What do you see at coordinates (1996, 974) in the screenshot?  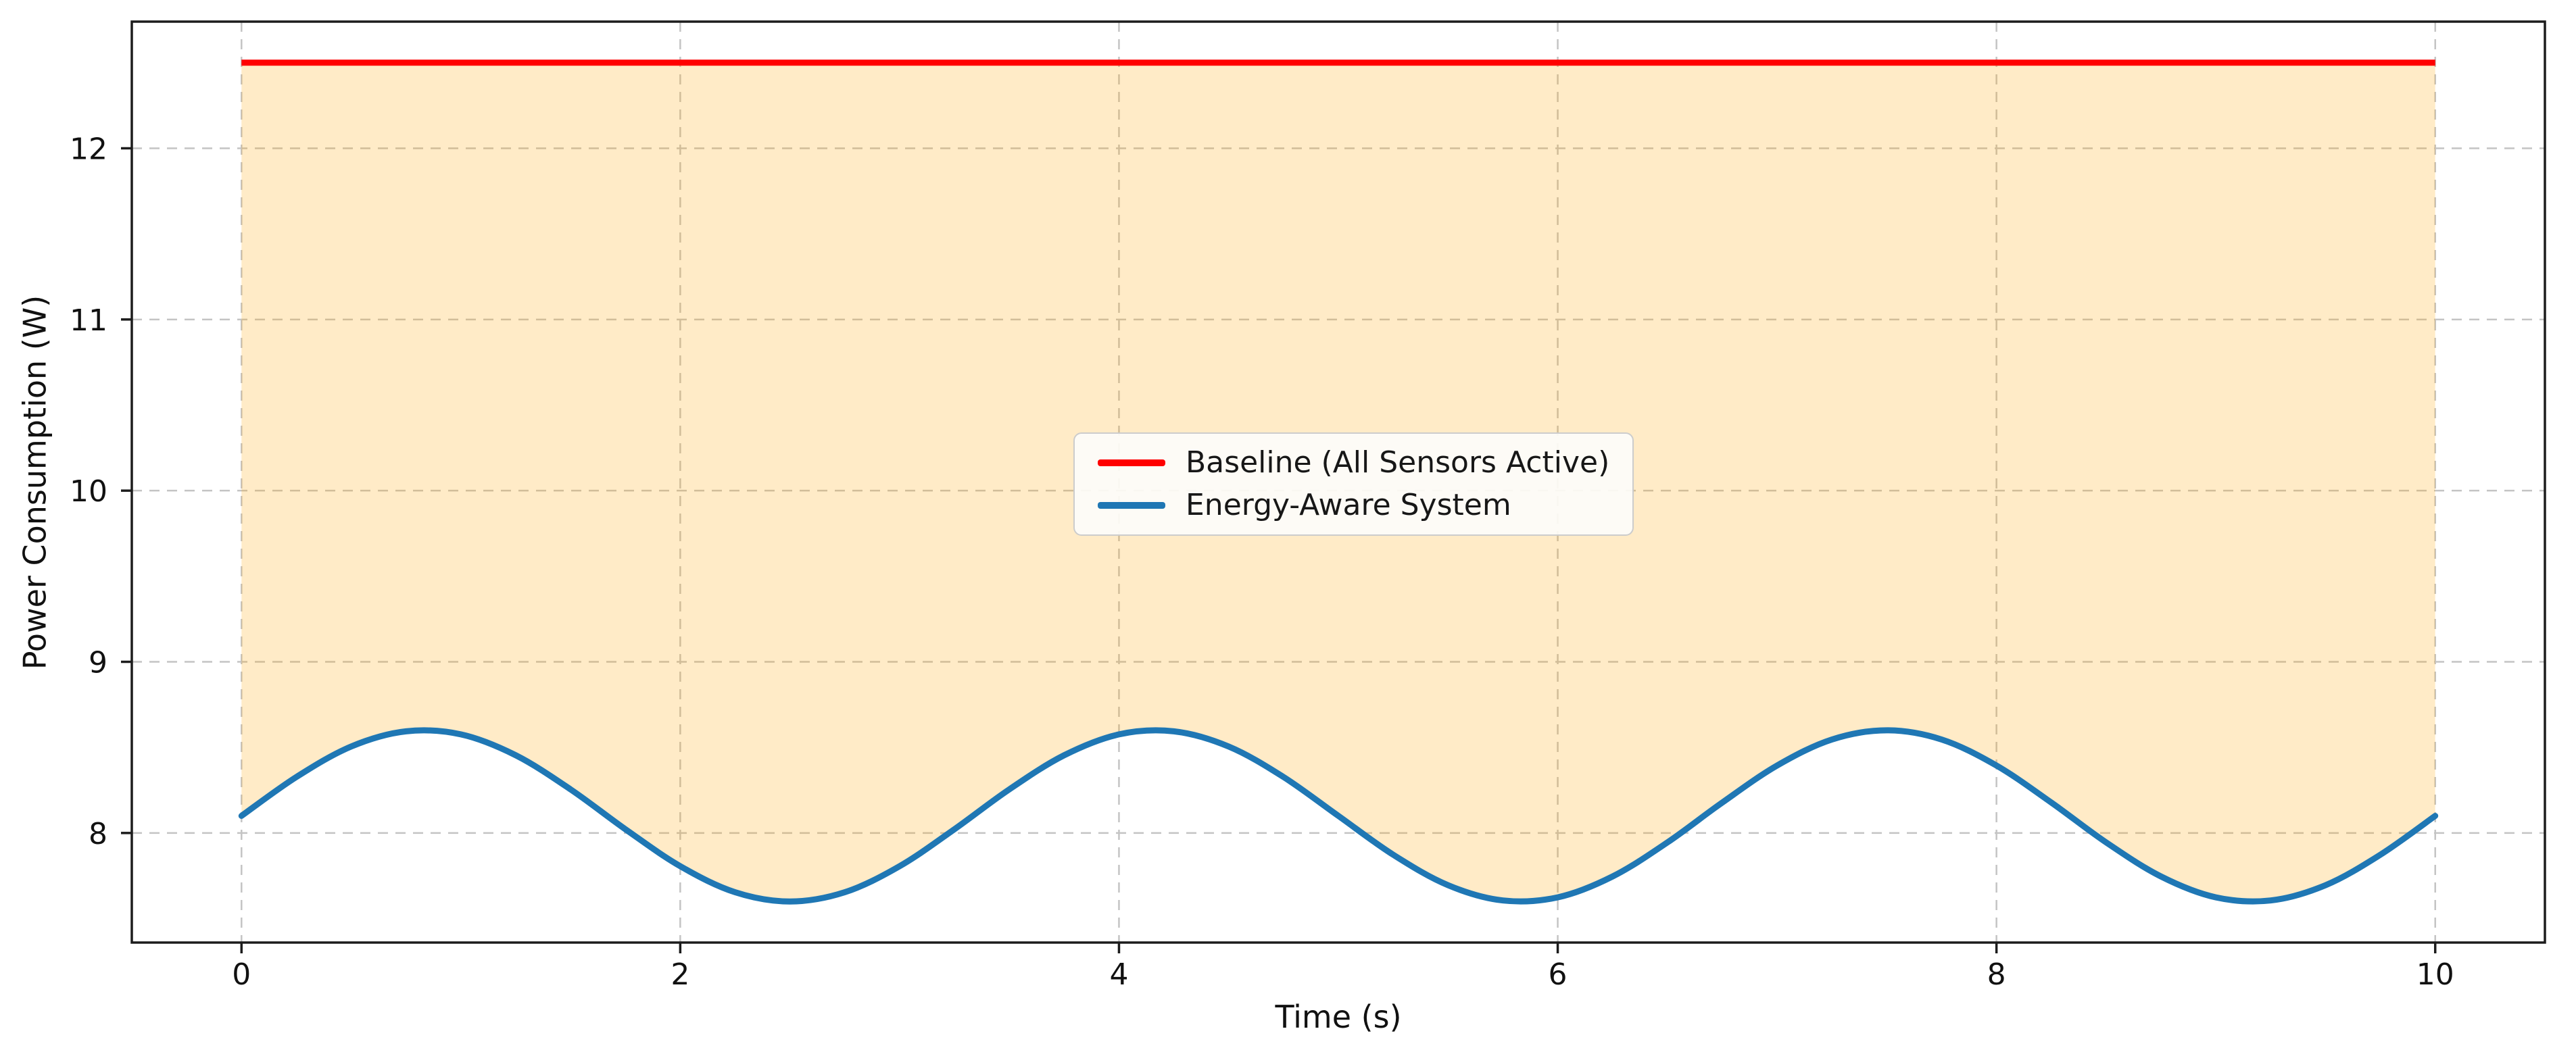 I see `x-tick-label: 8` at bounding box center [1996, 974].